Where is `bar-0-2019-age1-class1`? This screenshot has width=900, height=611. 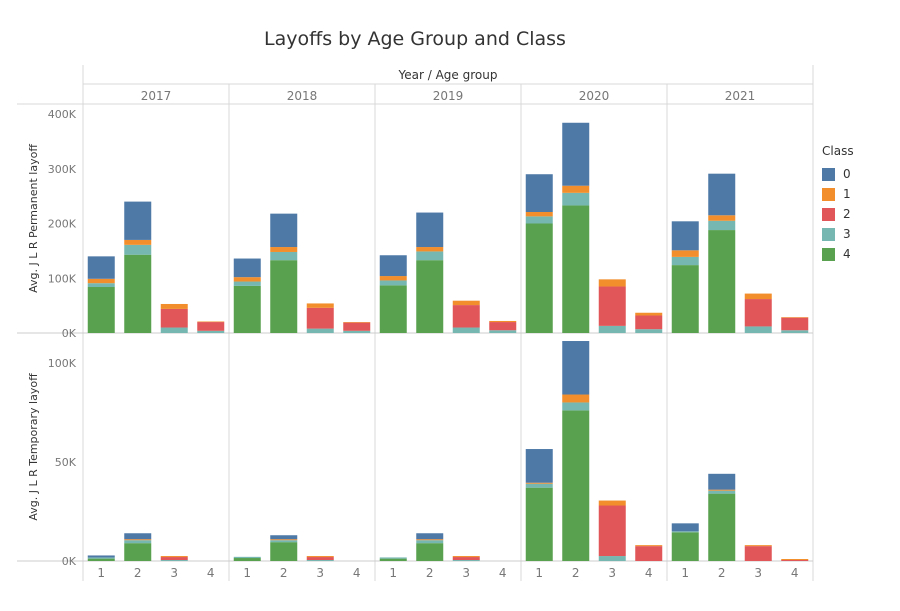 bar-0-2019-age1-class1 is located at coordinates (393, 278).